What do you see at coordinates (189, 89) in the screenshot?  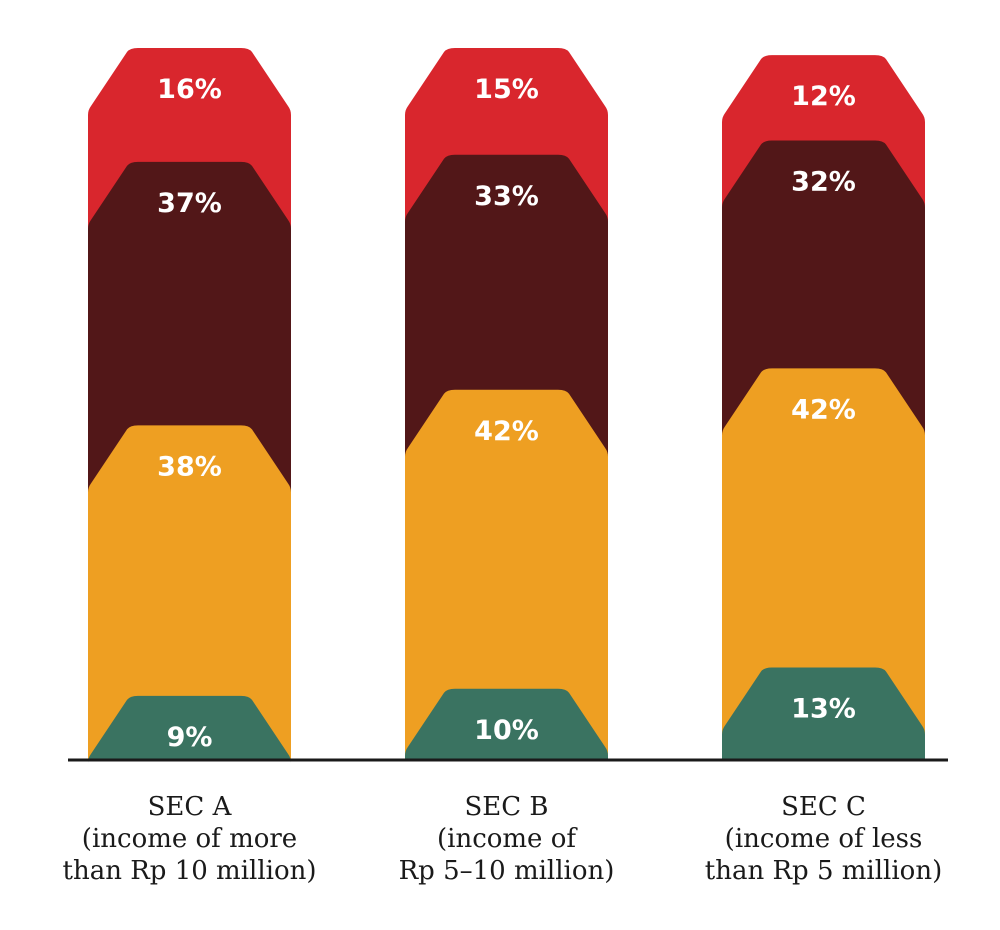 I see `data-label-sec-a-series-4: 16%` at bounding box center [189, 89].